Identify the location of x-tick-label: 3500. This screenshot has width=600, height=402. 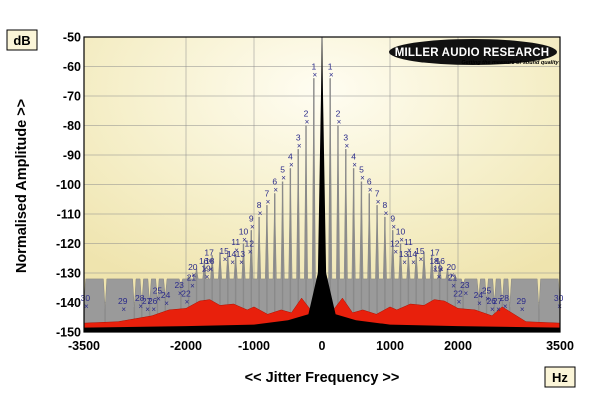
(560, 346).